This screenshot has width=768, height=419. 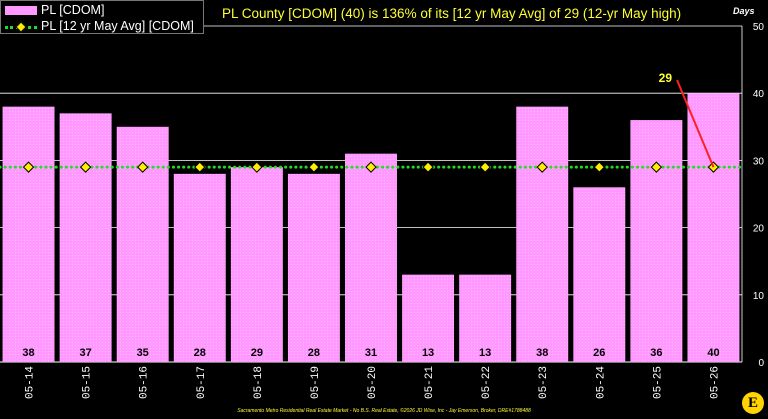 What do you see at coordinates (31, 382) in the screenshot?
I see `x-tick-label-05-14: 05-14` at bounding box center [31, 382].